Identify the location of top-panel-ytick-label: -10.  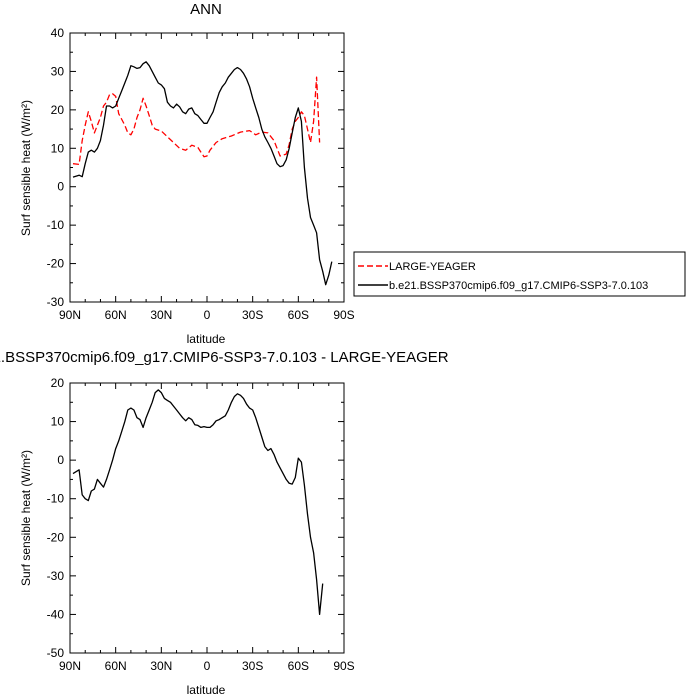
(56, 225).